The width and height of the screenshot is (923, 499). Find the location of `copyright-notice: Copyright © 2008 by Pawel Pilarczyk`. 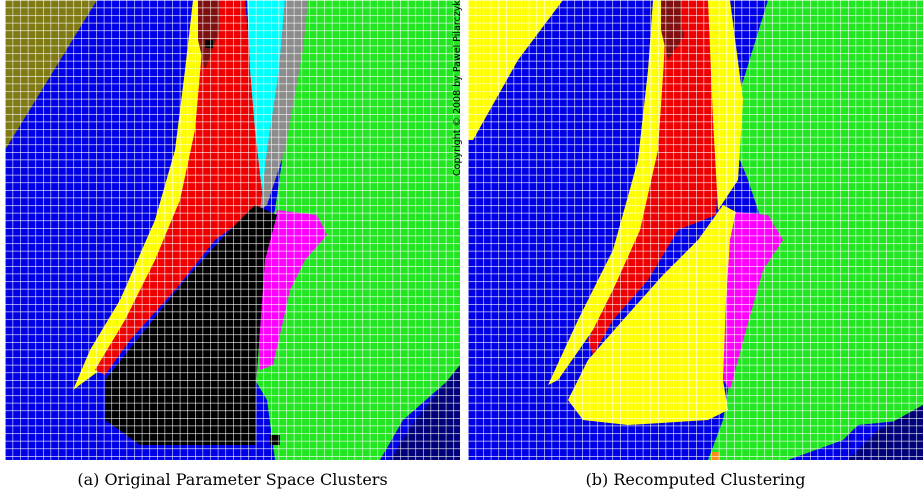

copyright-notice: Copyright © 2008 by Pawel Pilarczyk is located at coordinates (459, 94).